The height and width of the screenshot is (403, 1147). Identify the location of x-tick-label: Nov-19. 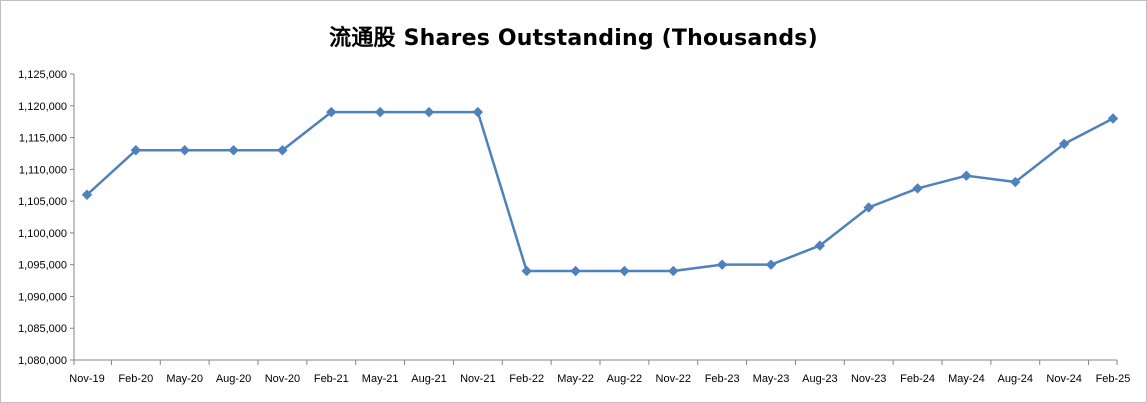
(86, 379).